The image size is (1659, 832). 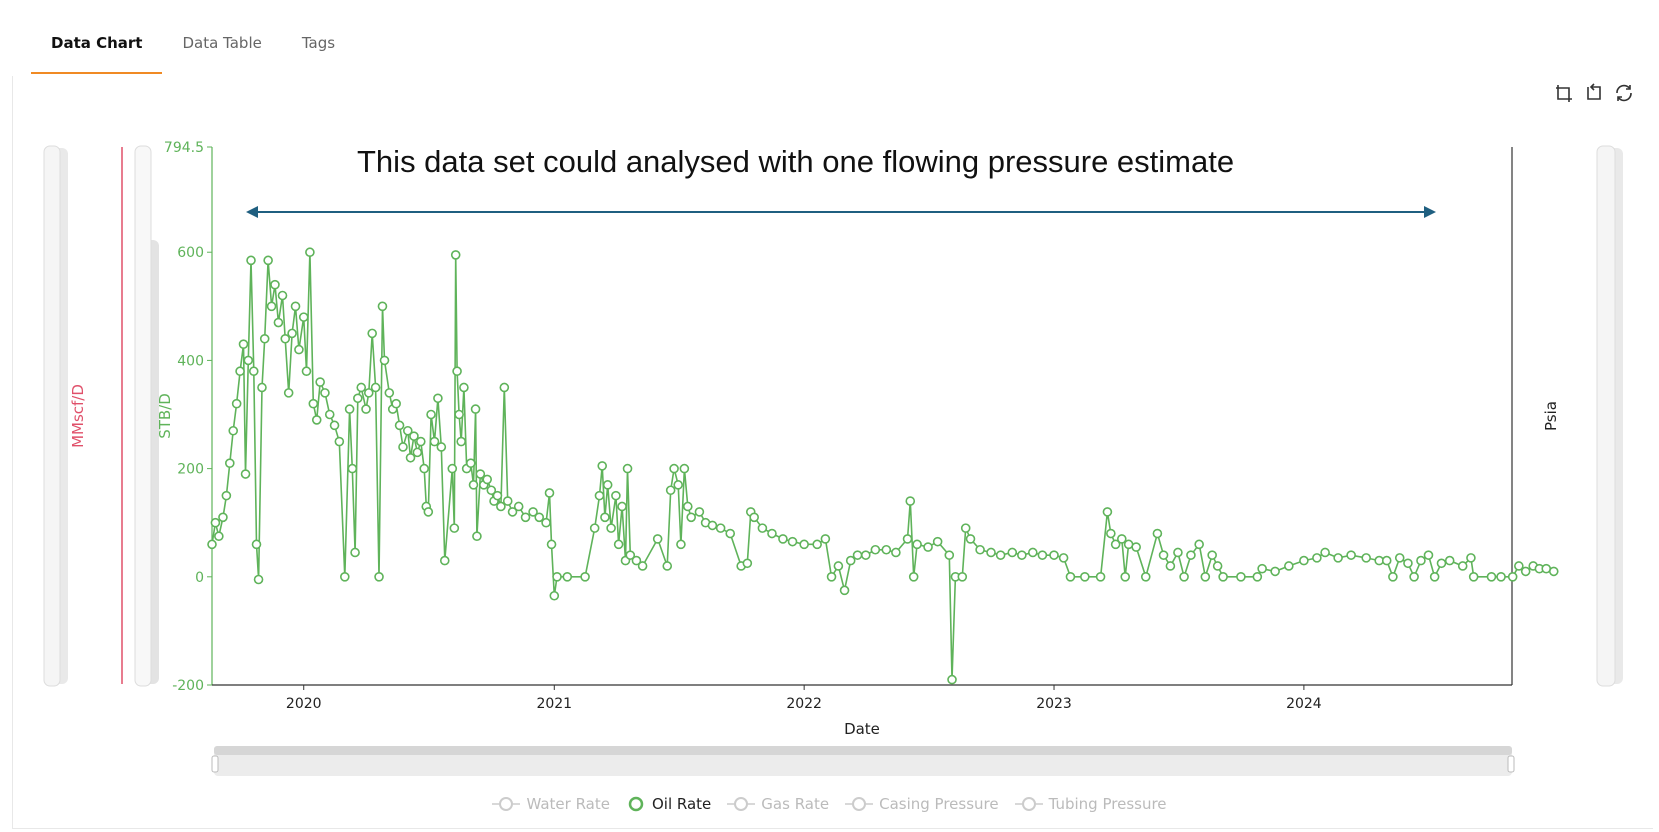 I want to click on tab-tags: Tags, so click(x=318, y=43).